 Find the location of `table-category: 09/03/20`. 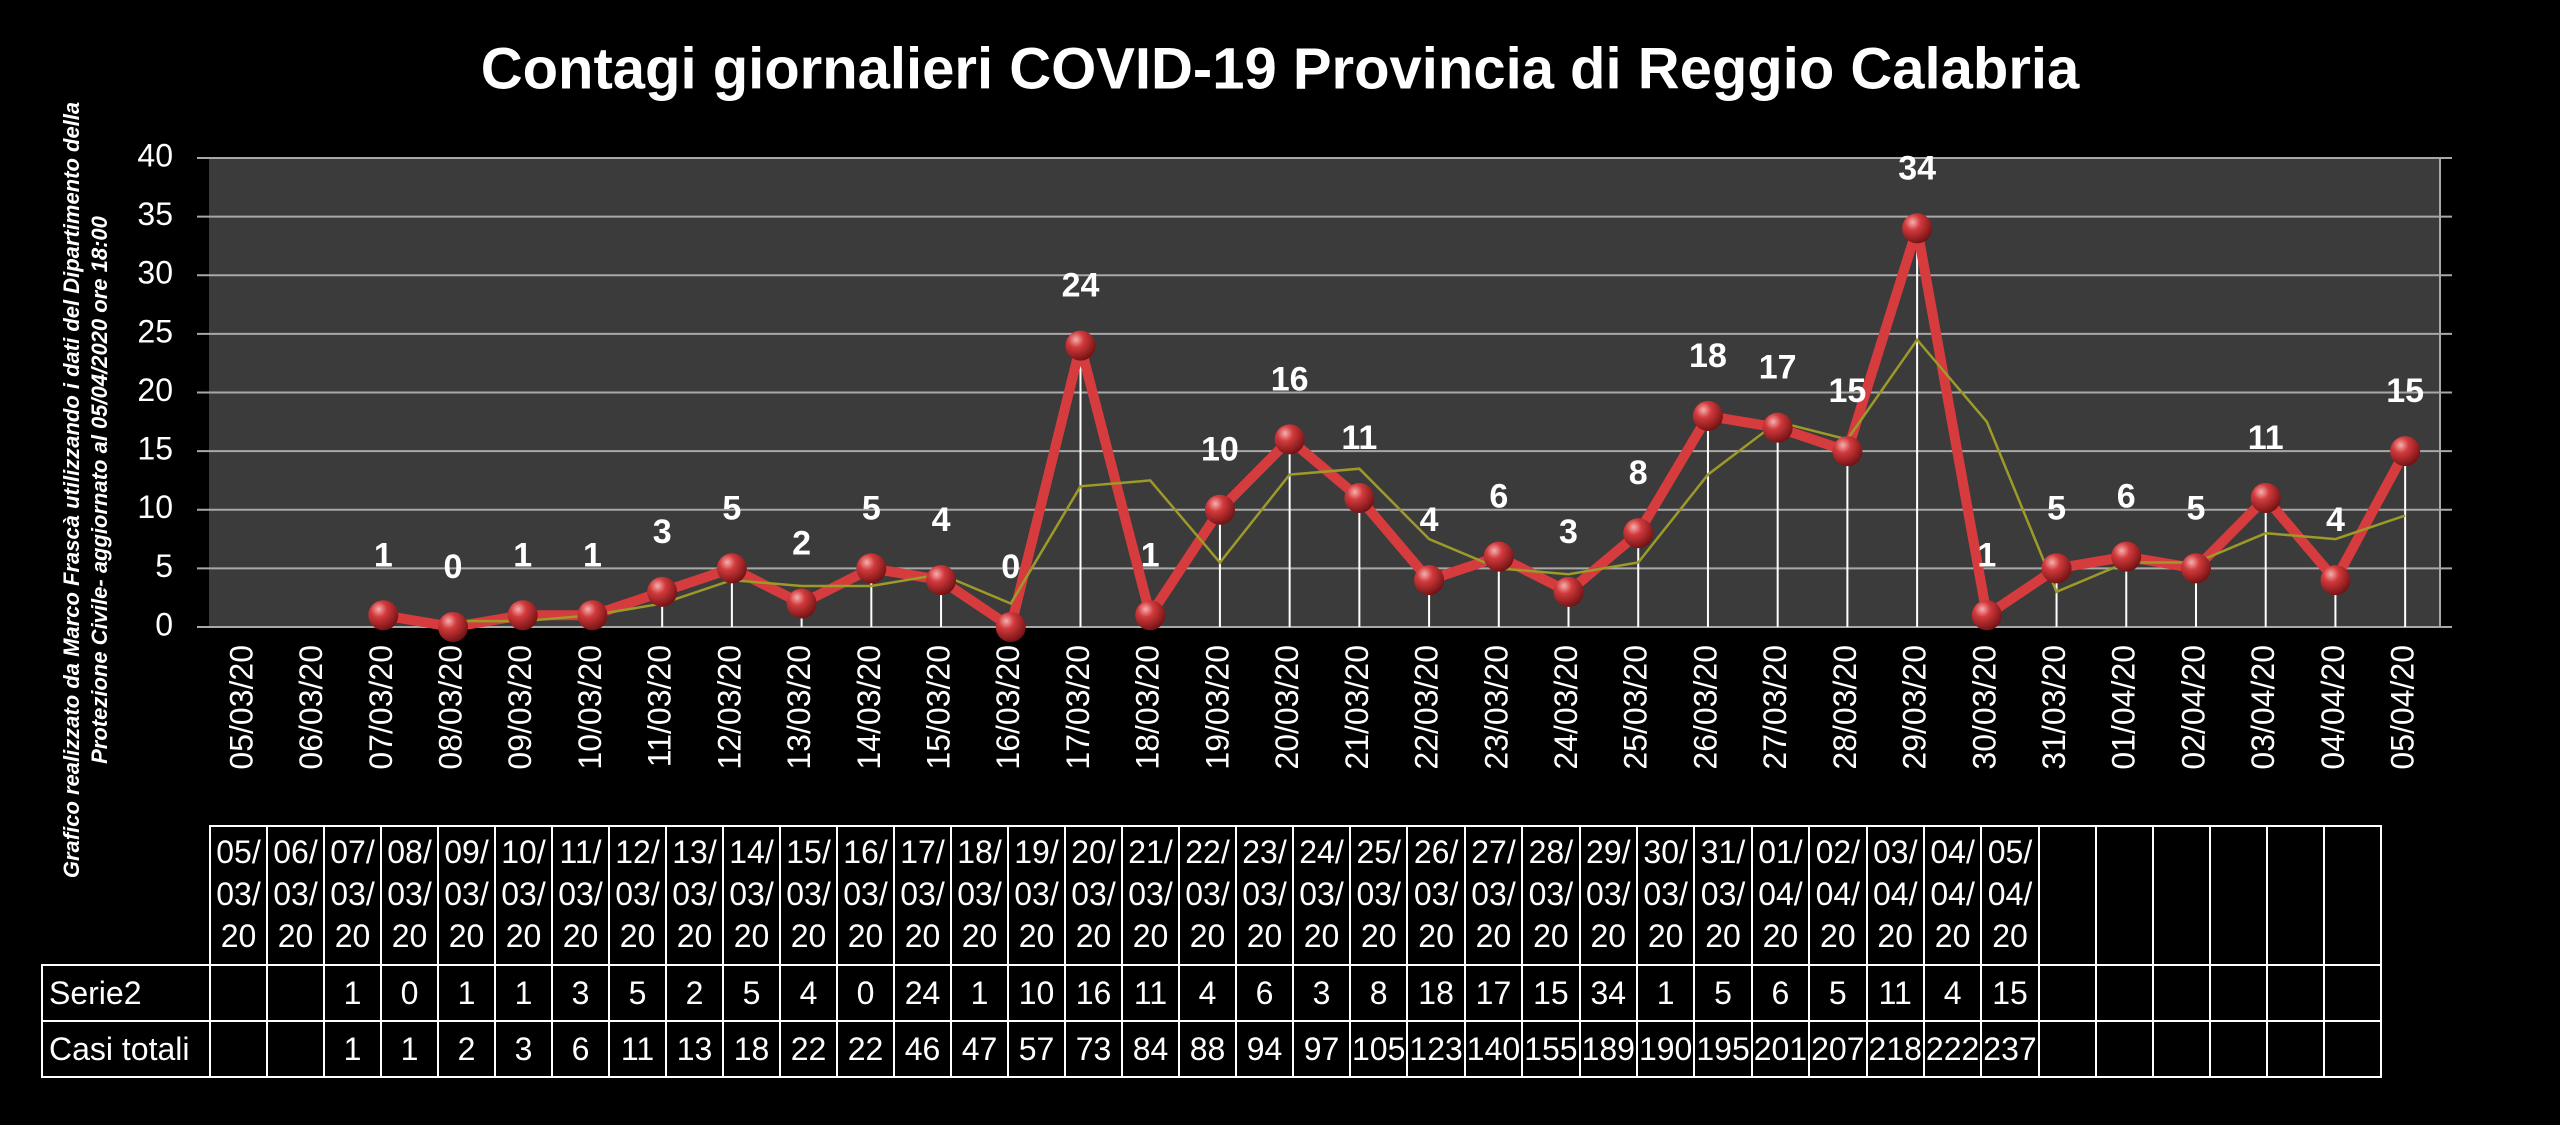

table-category: 09/03/20 is located at coordinates (466, 895).